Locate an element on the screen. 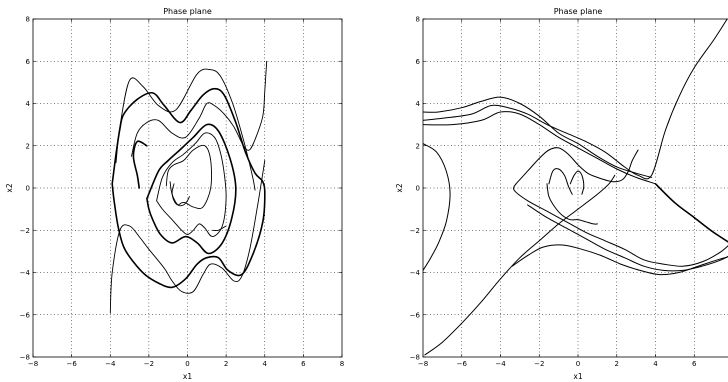 Image resolution: width=728 pixels, height=382 pixels. x-tick-label: 8 is located at coordinates (342, 364).